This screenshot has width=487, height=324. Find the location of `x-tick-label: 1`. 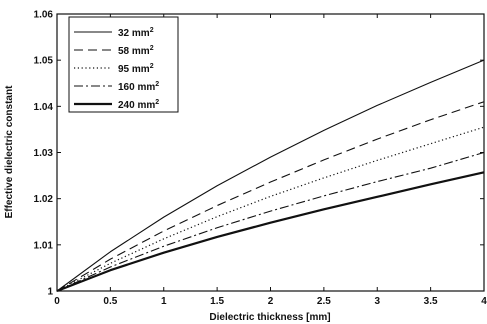

x-tick-label: 1 is located at coordinates (164, 301).